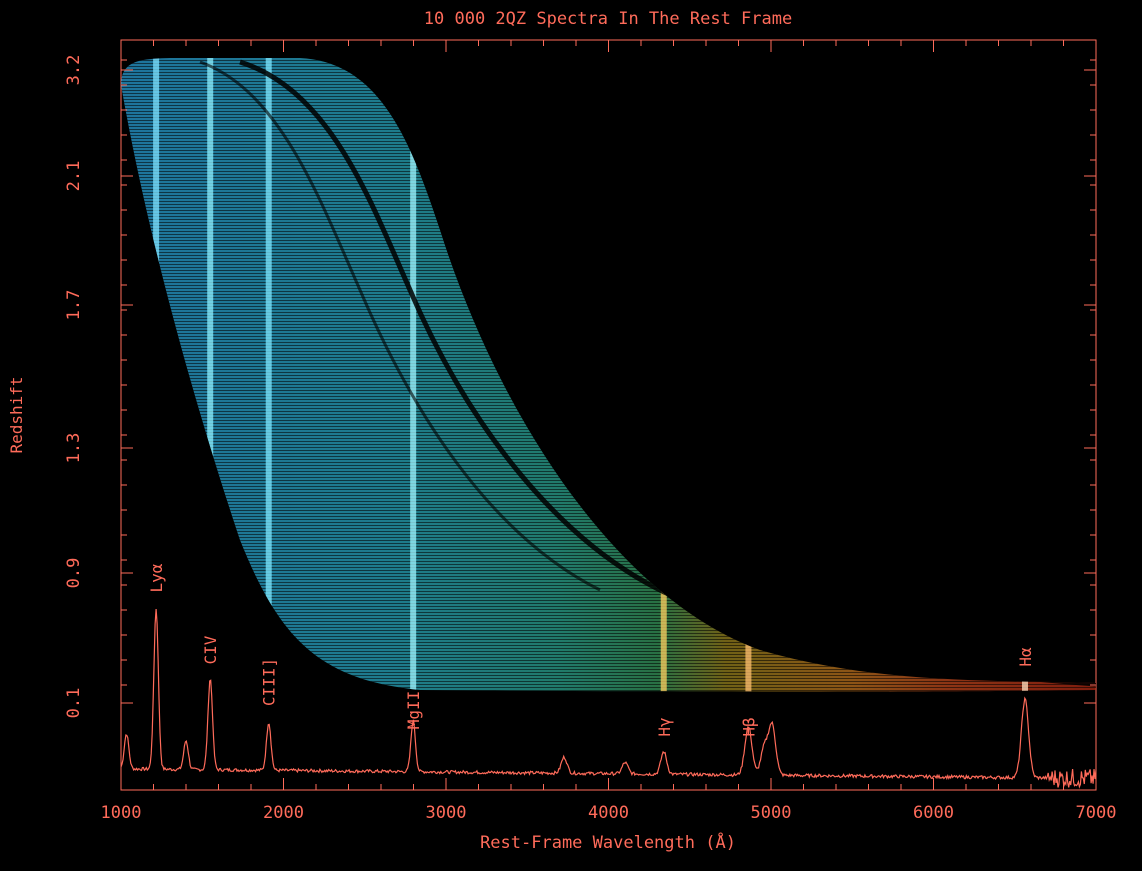 The image size is (1142, 871). What do you see at coordinates (121, 813) in the screenshot?
I see `x-tick-label: 1000` at bounding box center [121, 813].